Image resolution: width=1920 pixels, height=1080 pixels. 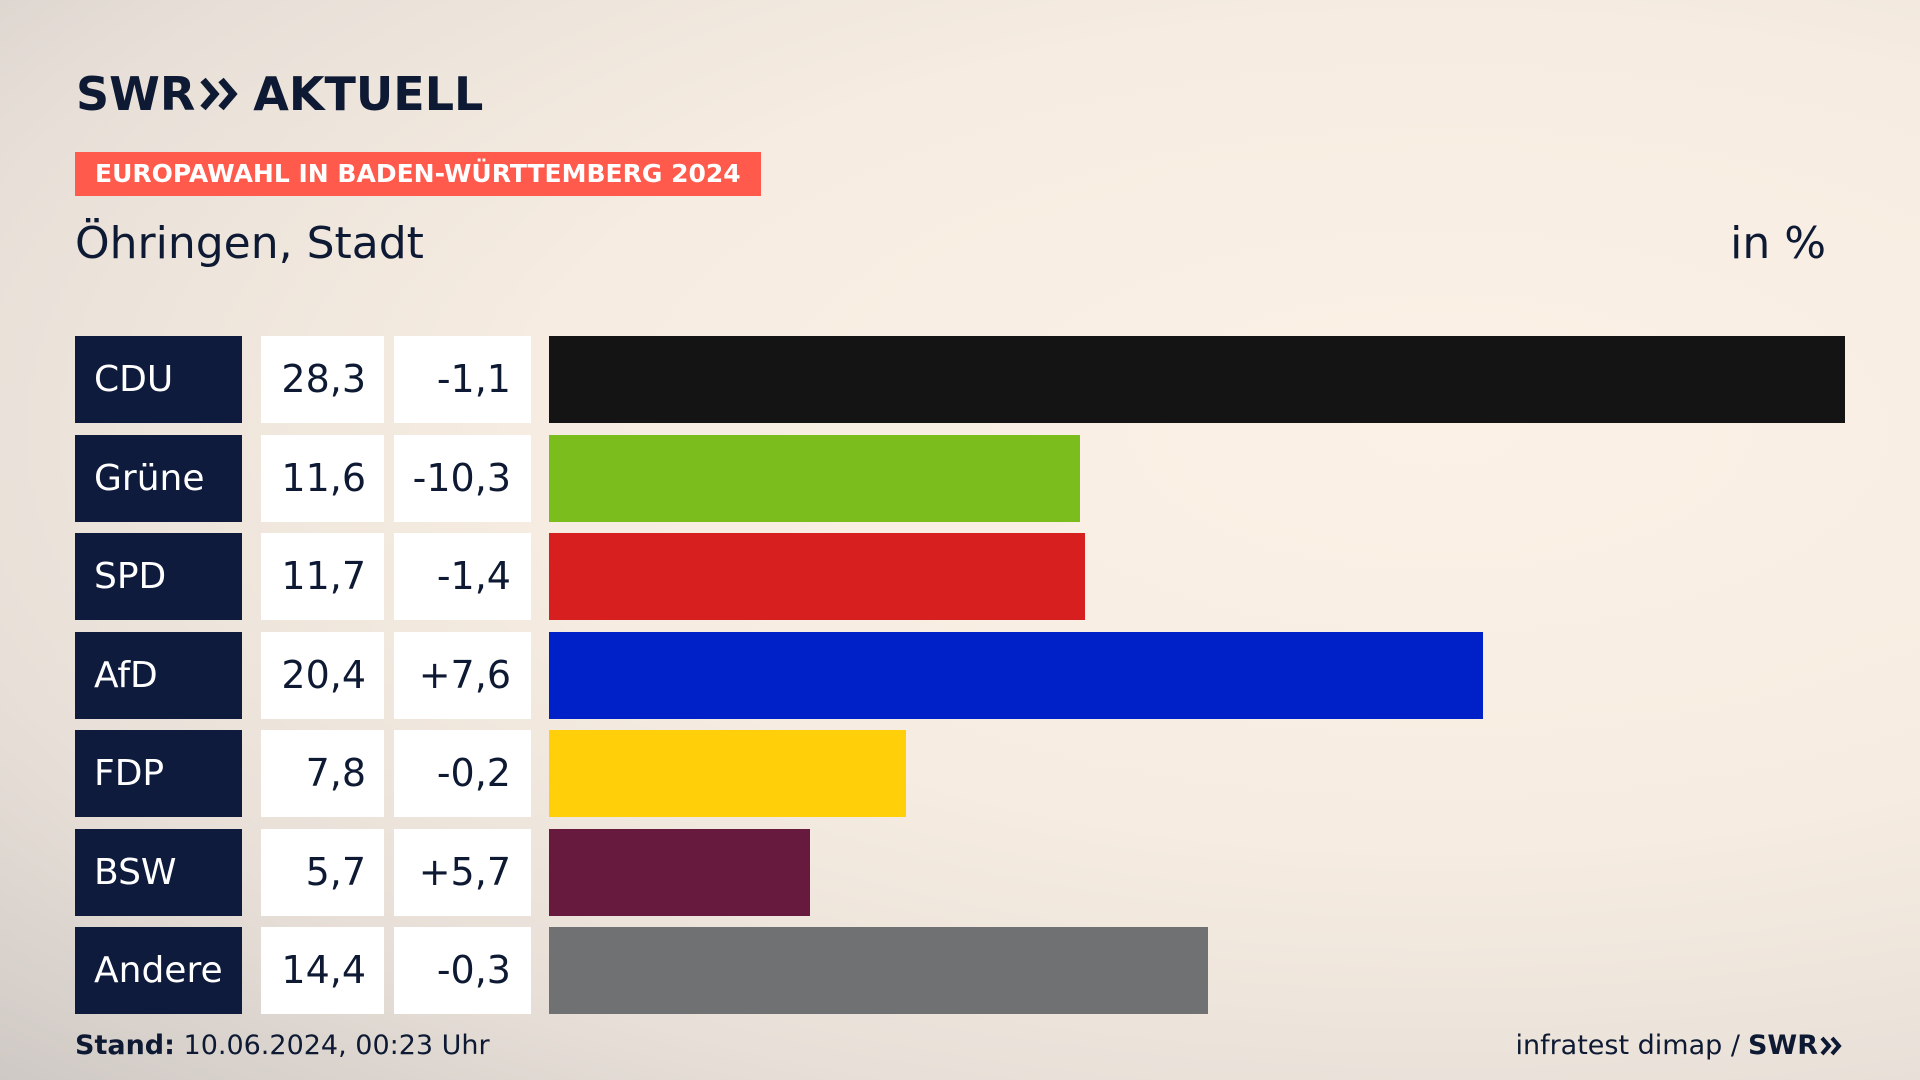 I want to click on vote-change-value: -10,3, so click(x=462, y=478).